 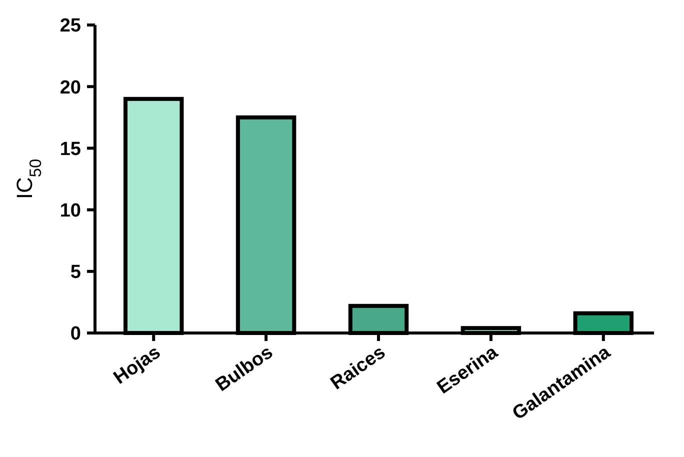 What do you see at coordinates (70, 87) in the screenshot?
I see `y-tick-label: 20` at bounding box center [70, 87].